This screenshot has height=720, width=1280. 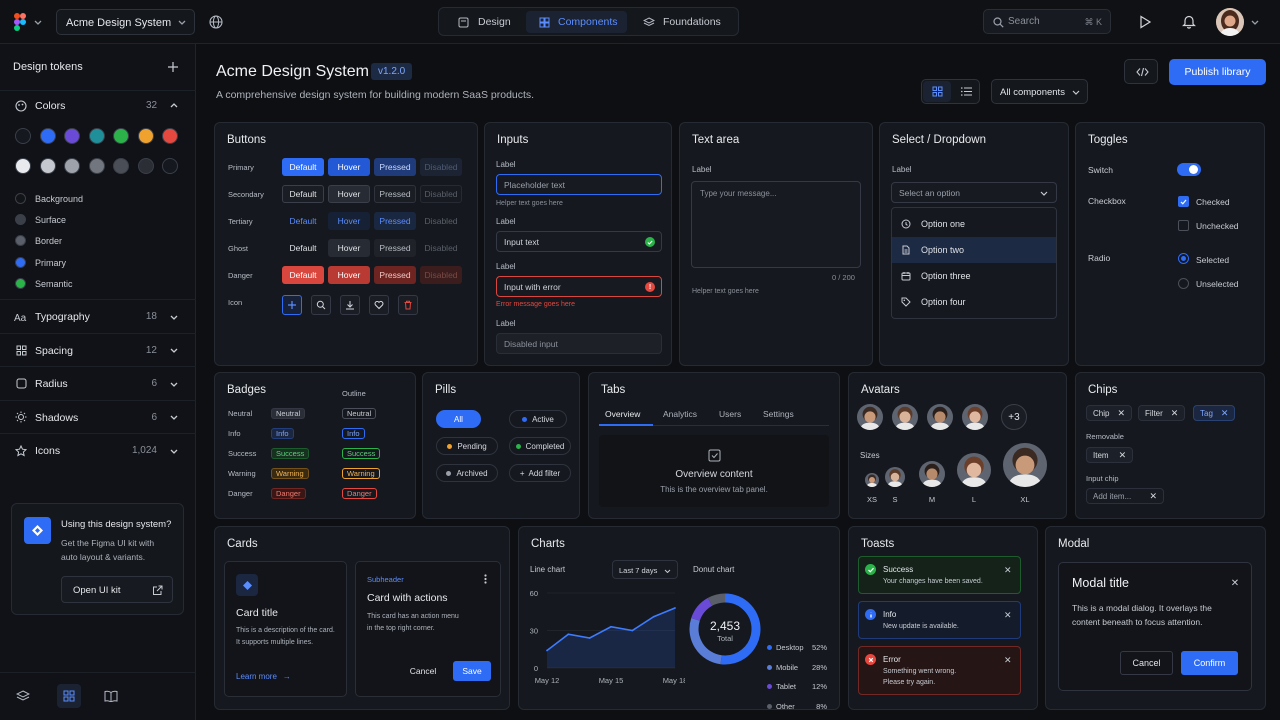 I want to click on code-view-button, so click(x=1141, y=71).